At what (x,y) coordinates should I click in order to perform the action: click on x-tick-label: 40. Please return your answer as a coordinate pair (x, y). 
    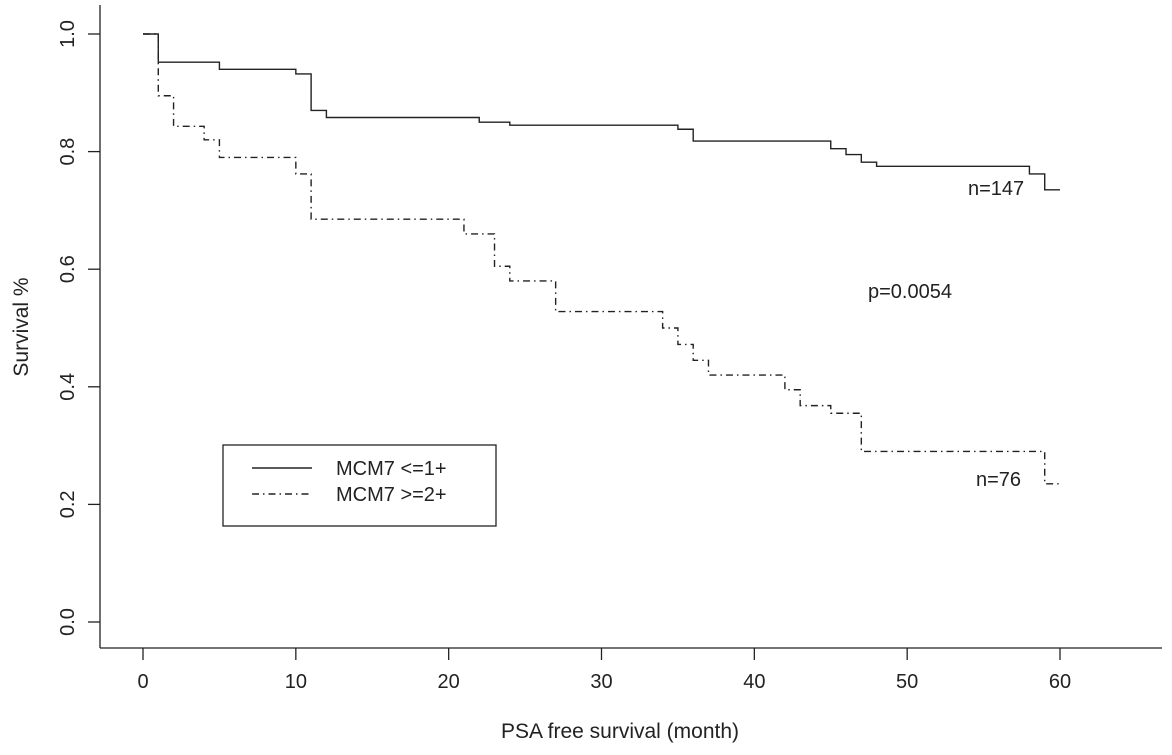
    Looking at the image, I should click on (754, 682).